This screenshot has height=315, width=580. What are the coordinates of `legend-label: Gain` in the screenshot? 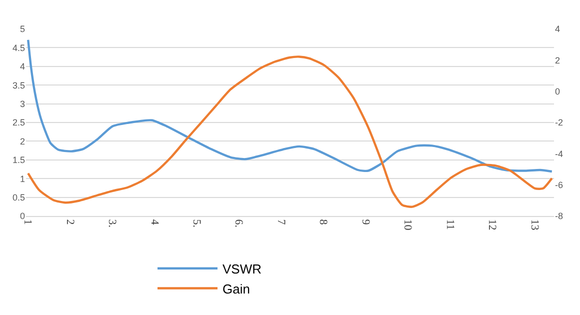 It's located at (236, 288).